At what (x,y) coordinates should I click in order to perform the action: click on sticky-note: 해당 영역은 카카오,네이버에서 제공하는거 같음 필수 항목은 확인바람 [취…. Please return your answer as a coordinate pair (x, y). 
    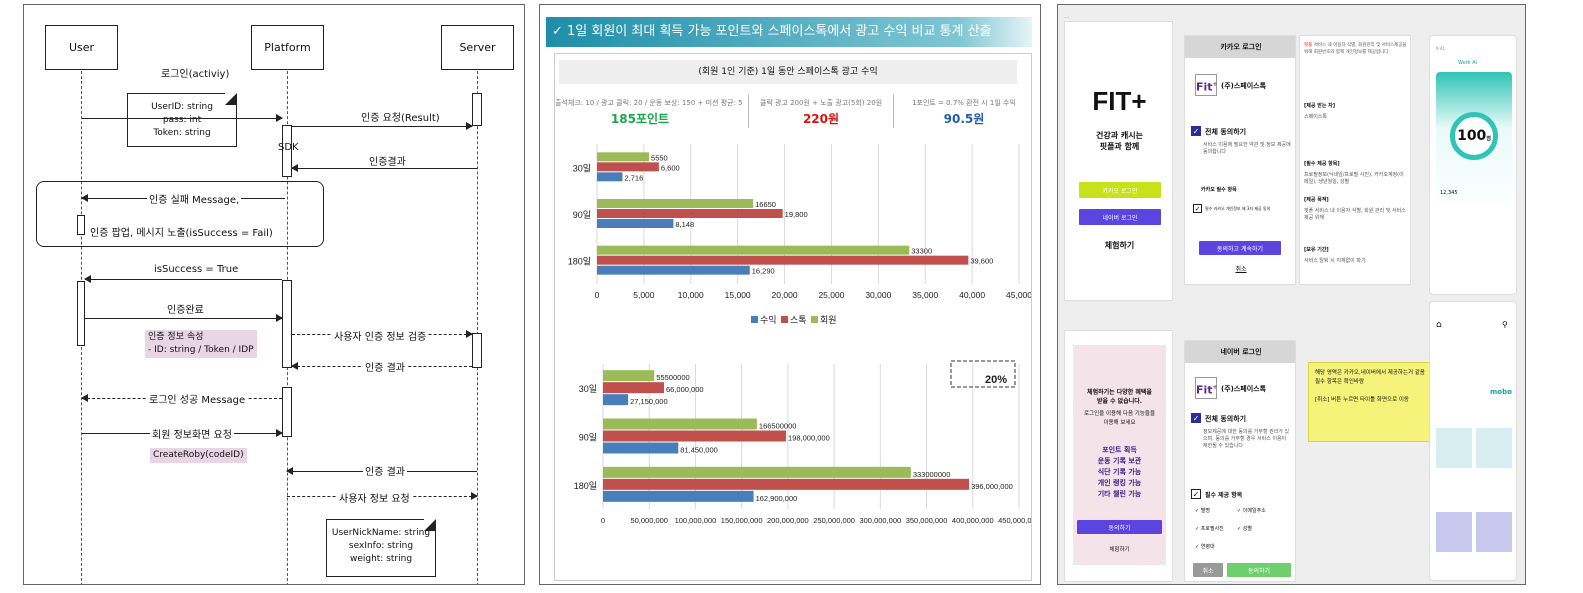
    Looking at the image, I should click on (1374, 402).